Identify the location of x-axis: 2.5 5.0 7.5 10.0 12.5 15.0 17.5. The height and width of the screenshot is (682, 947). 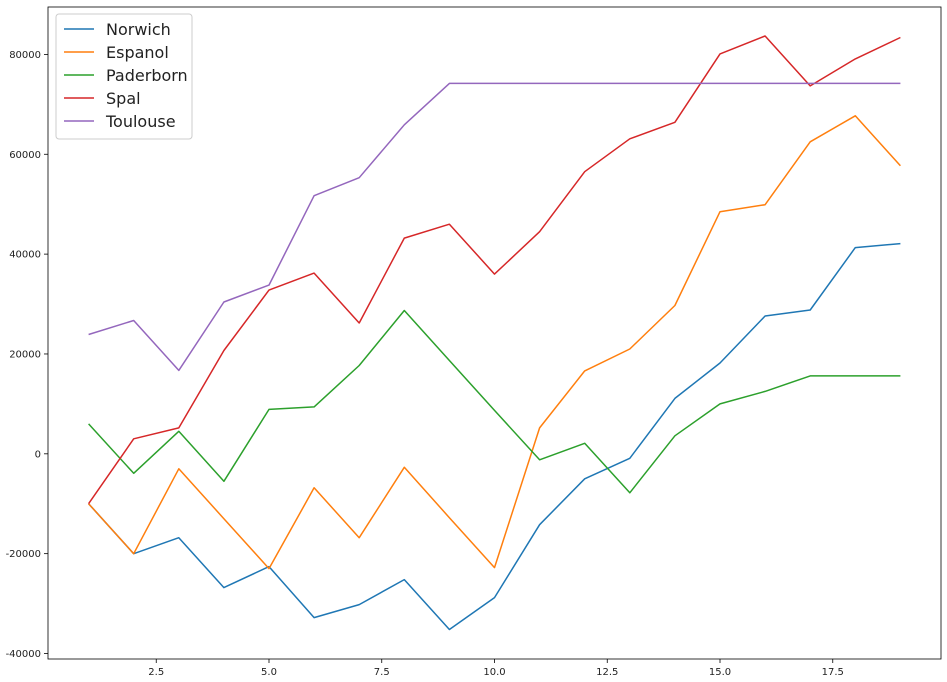
(496, 668).